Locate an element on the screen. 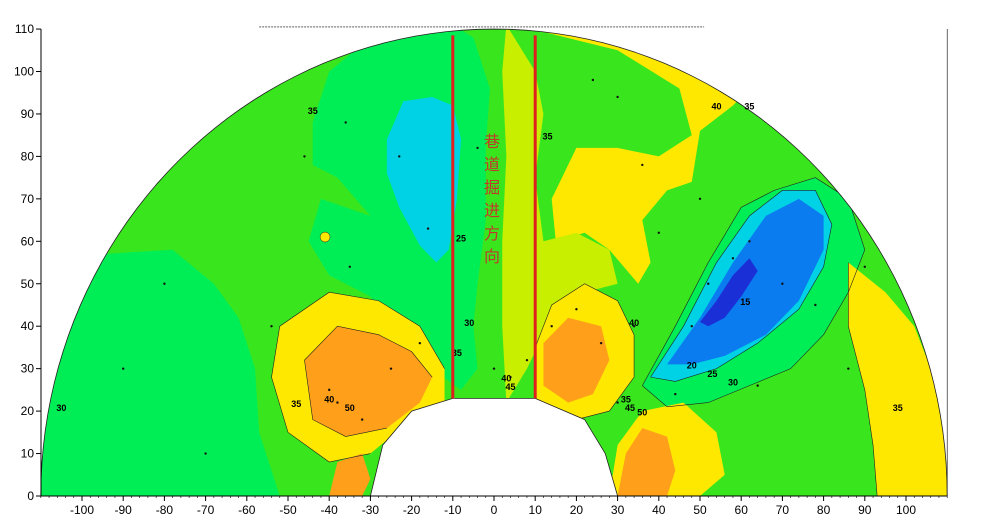  contour-label: 15 is located at coordinates (745, 302).